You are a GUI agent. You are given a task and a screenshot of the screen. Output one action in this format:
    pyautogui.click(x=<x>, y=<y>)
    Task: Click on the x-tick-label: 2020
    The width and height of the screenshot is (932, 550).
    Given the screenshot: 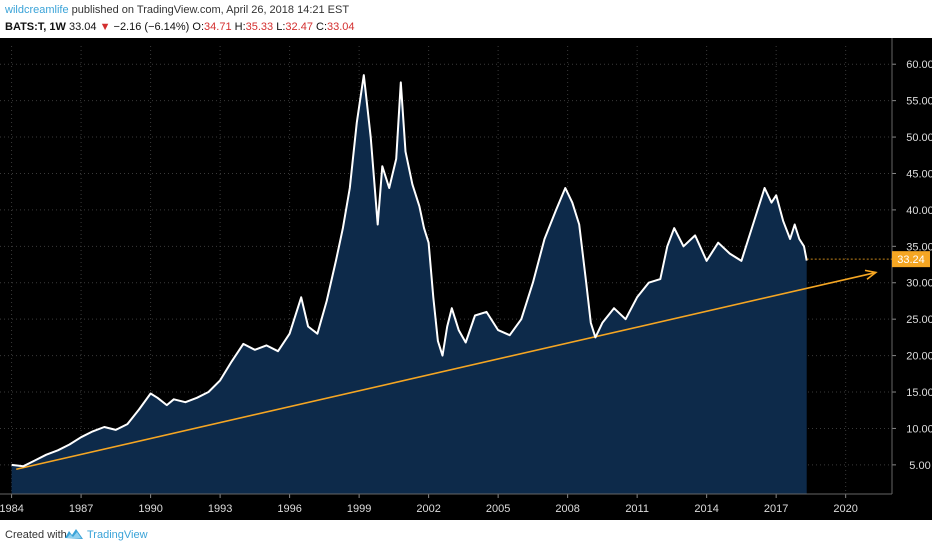 What is the action you would take?
    pyautogui.click(x=845, y=509)
    